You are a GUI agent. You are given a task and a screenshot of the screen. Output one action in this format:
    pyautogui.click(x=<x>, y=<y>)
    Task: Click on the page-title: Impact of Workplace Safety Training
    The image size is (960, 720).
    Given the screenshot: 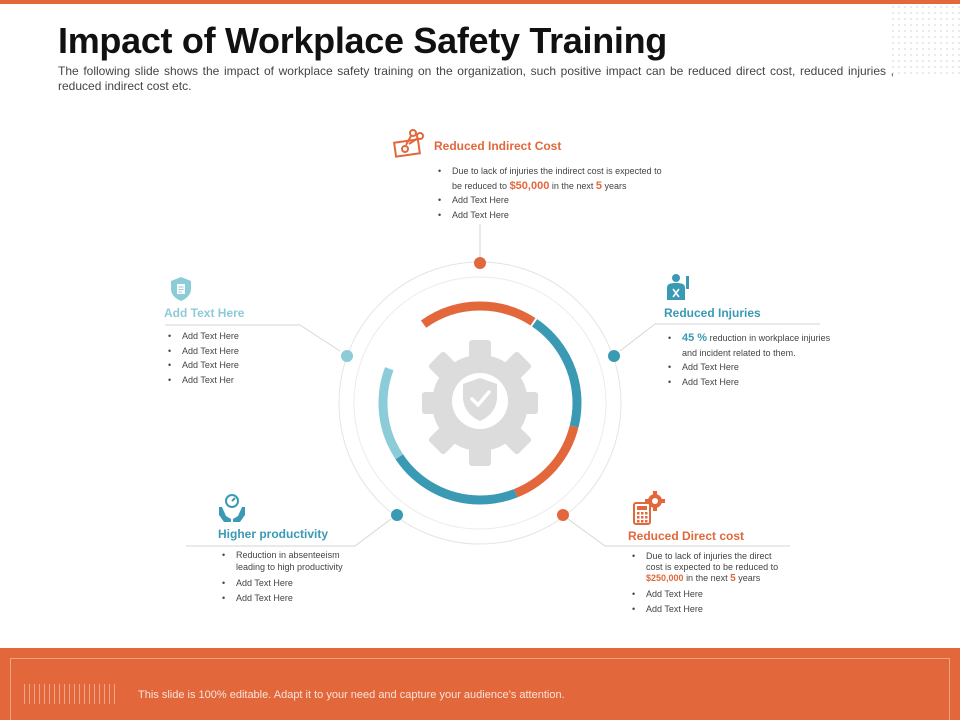 What is the action you would take?
    pyautogui.click(x=362, y=40)
    